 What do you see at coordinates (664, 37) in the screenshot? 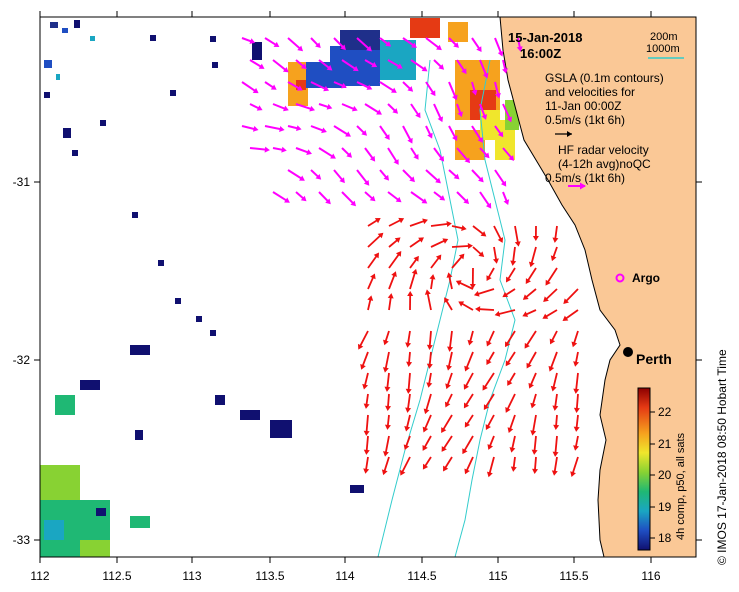
I see `depth-legend-200m: 200m` at bounding box center [664, 37].